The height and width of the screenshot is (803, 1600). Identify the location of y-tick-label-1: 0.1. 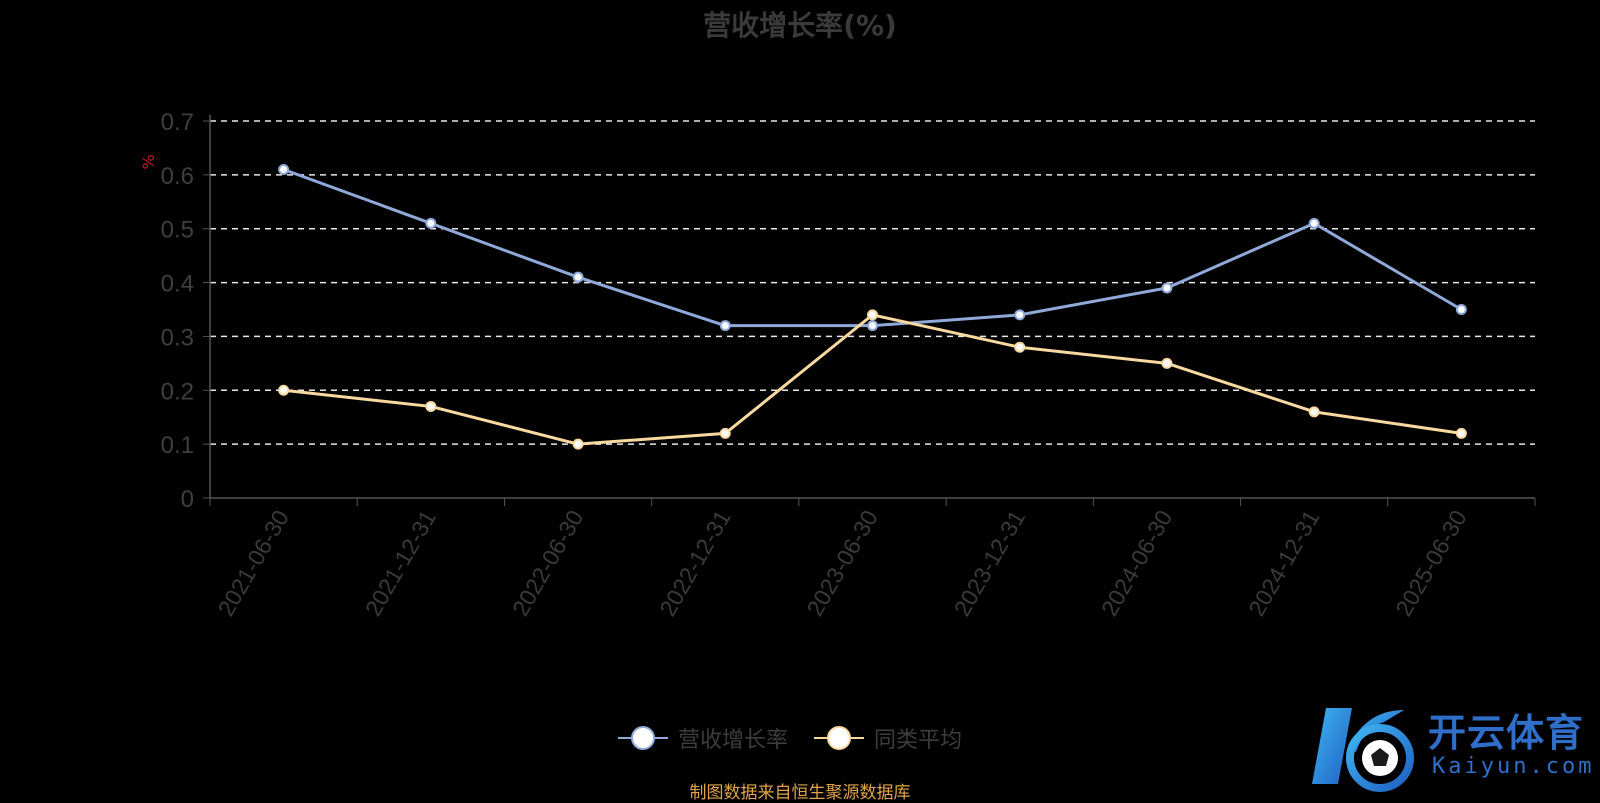
(177, 445).